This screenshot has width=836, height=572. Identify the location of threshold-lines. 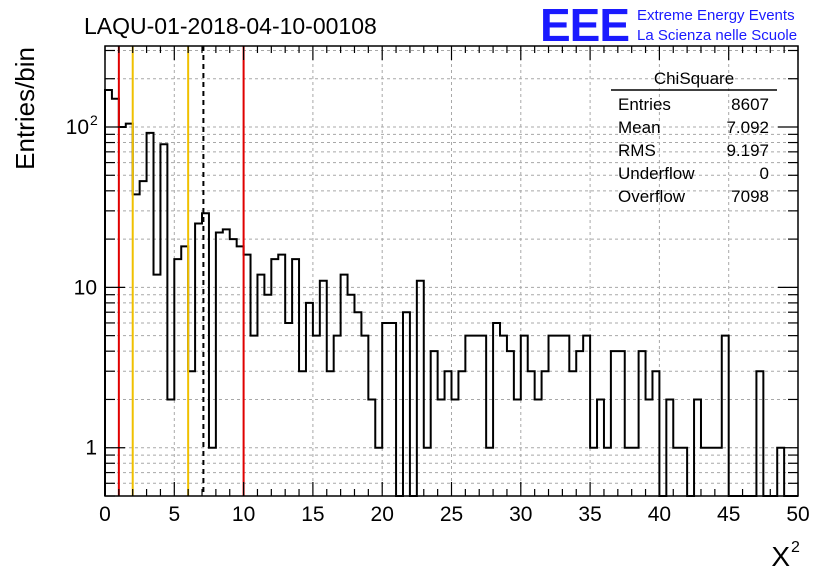
(181, 271).